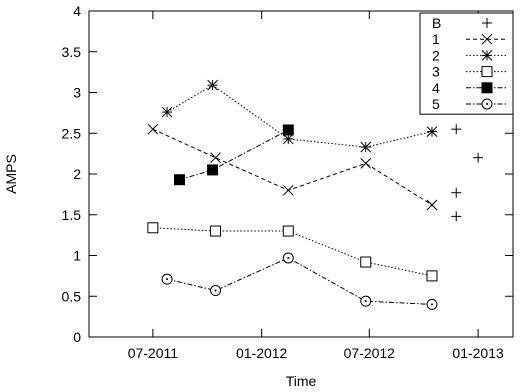  Describe the element at coordinates (301, 381) in the screenshot. I see `x-axis-title: Time` at that location.